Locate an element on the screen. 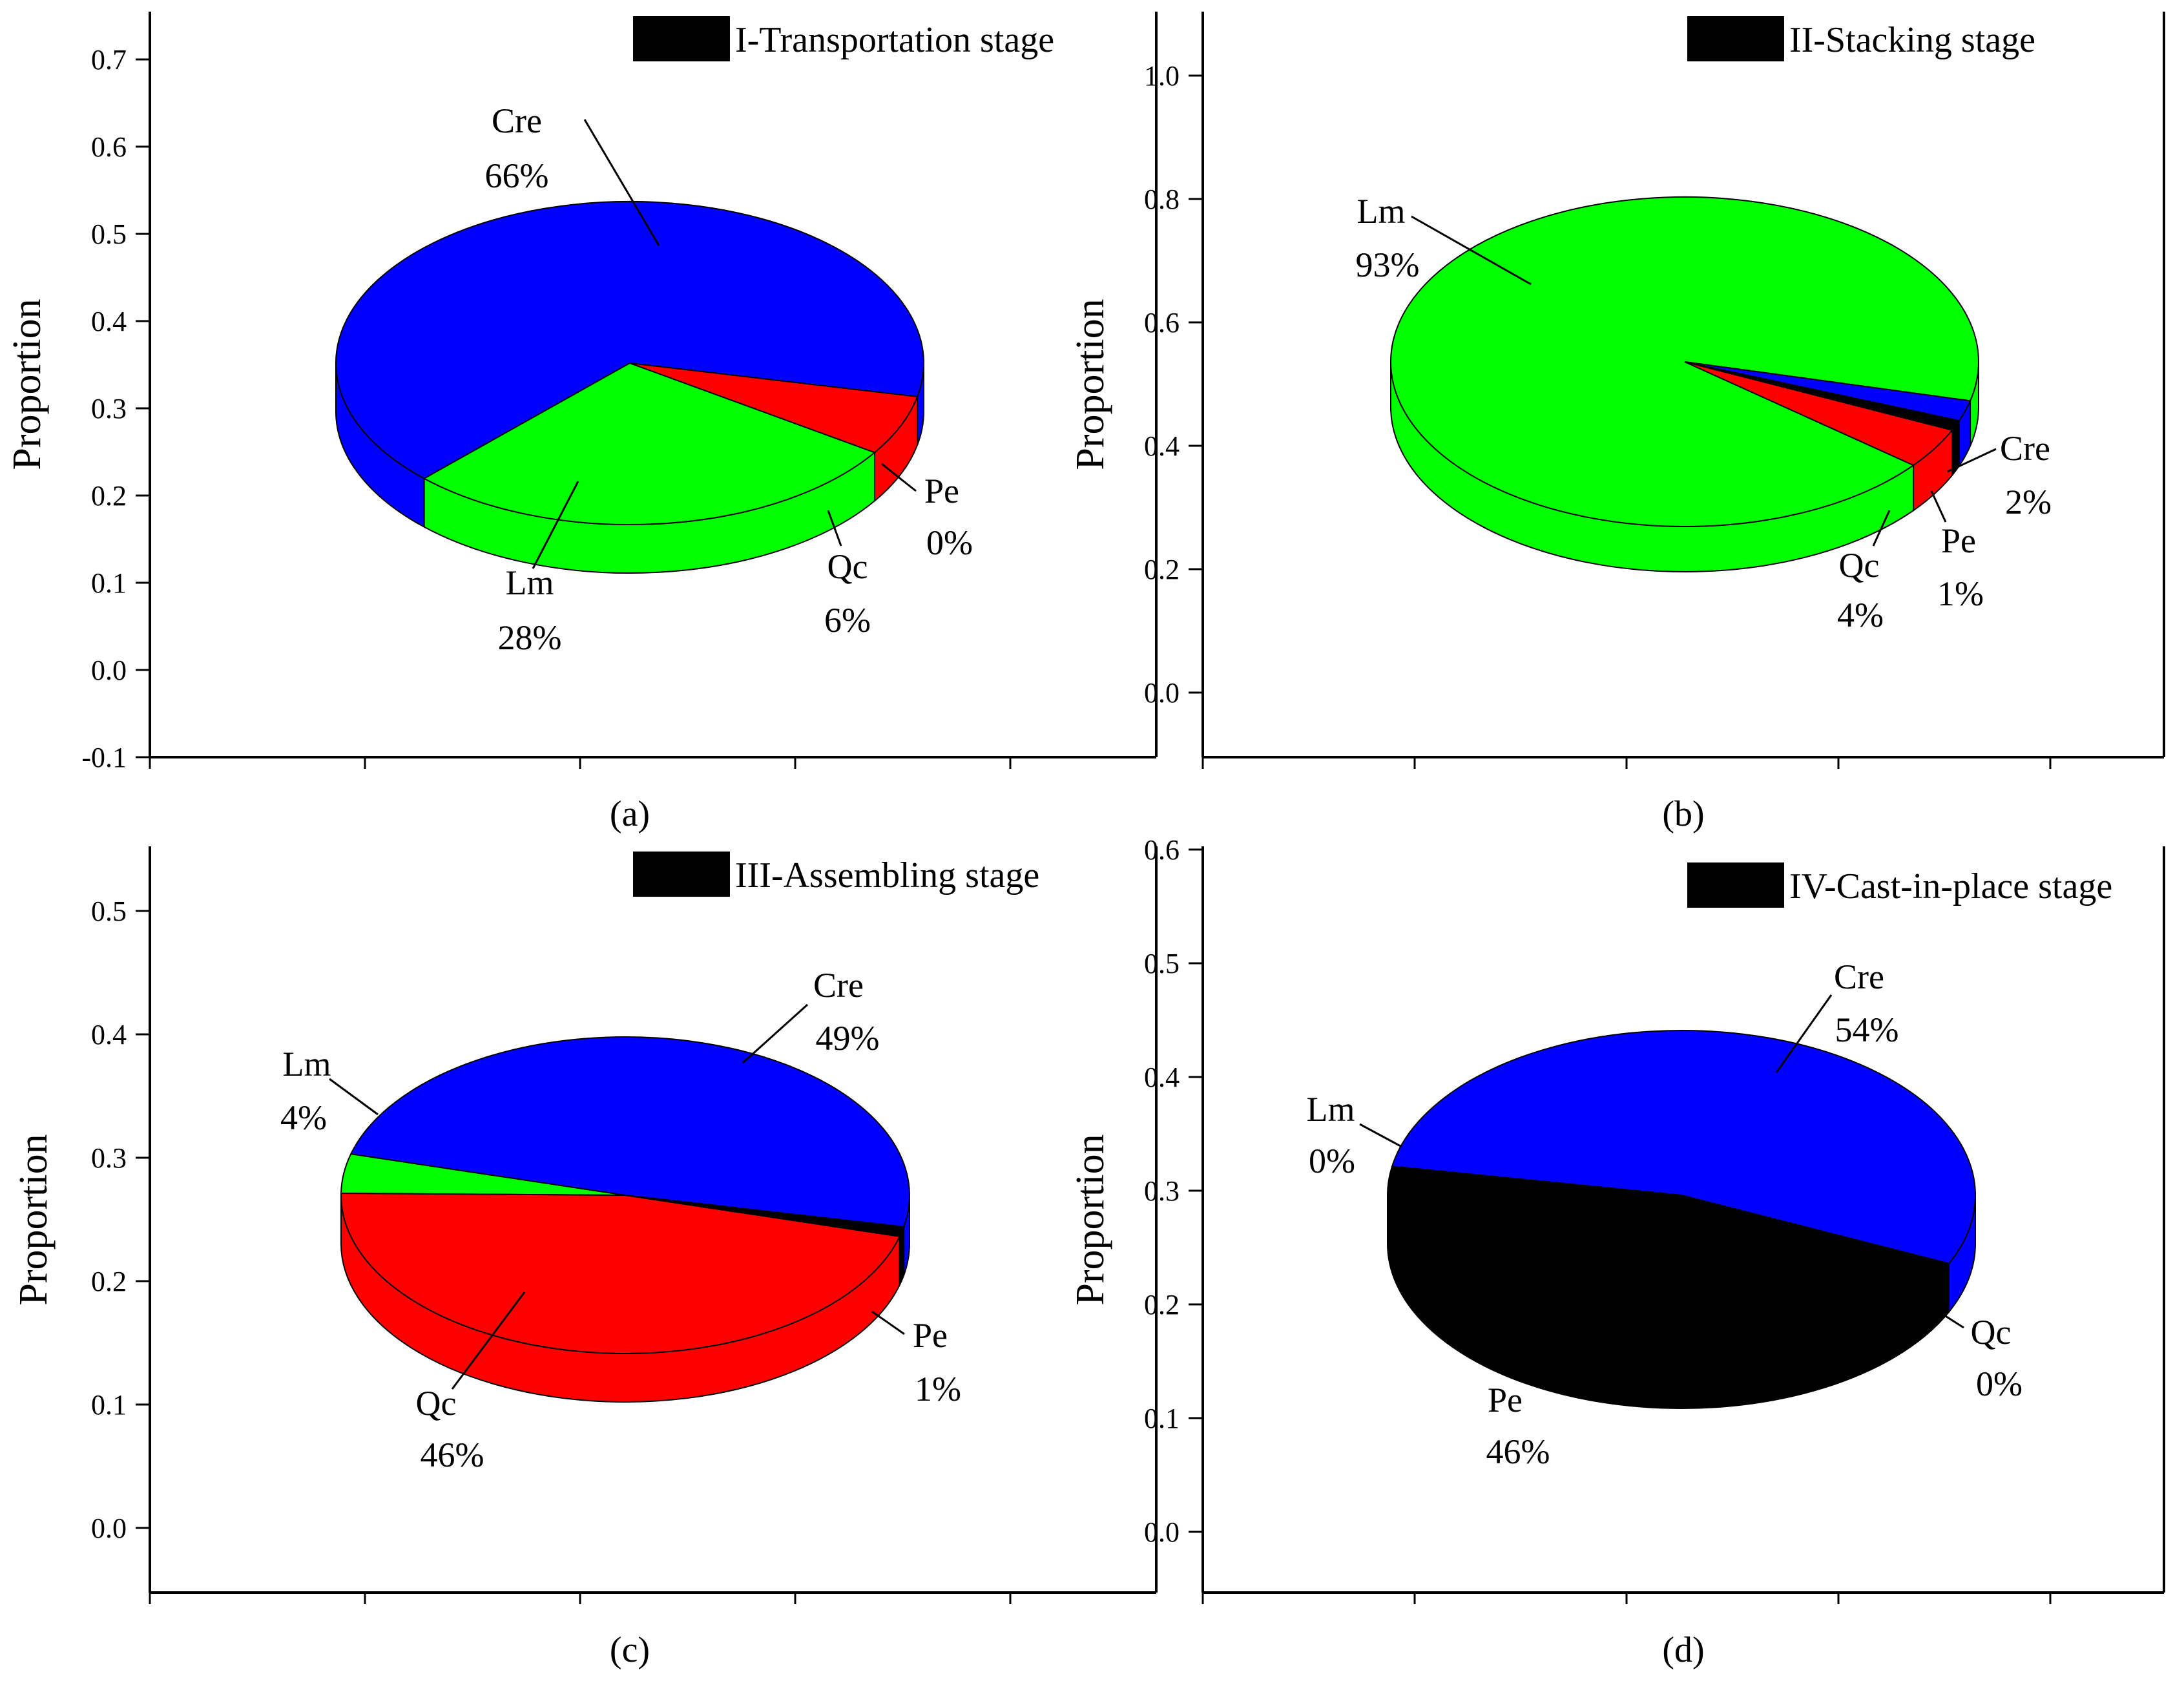  slice-labels: Cre 49% Lm 4% Qc 46% Pe 1% is located at coordinates (620, 1220).